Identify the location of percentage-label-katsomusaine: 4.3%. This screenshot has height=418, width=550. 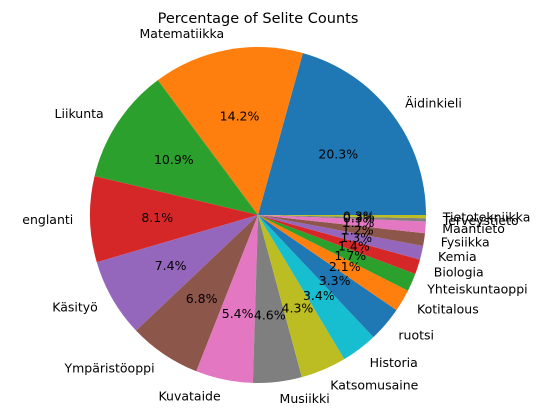
(298, 307).